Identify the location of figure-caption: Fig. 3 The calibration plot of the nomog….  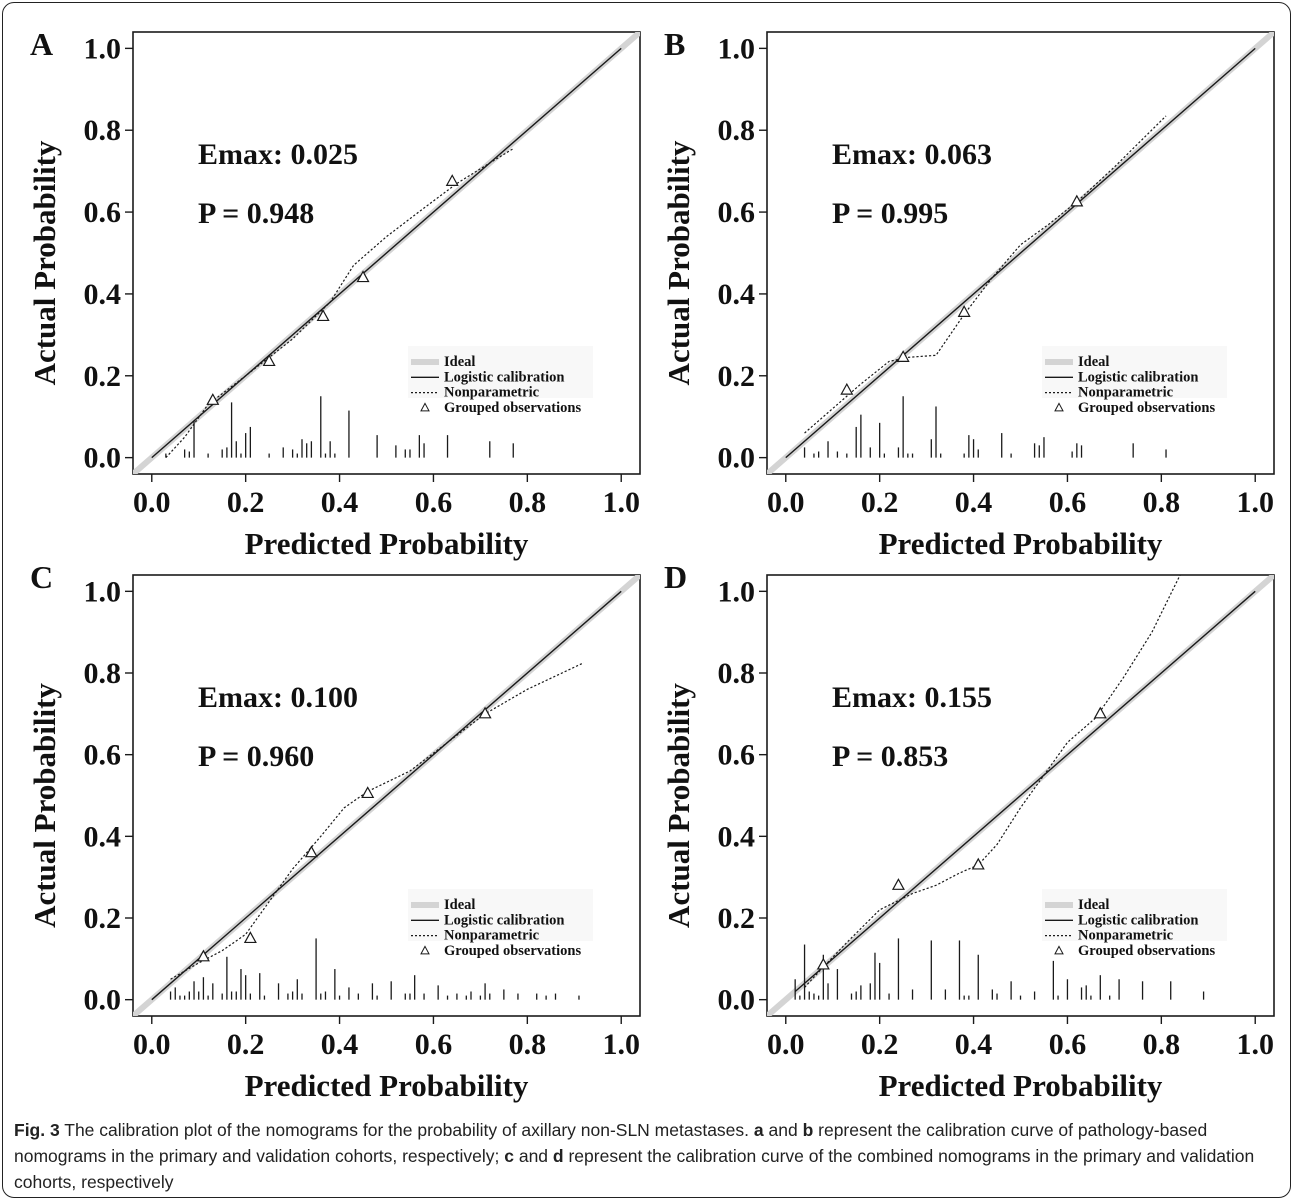
(645, 1156).